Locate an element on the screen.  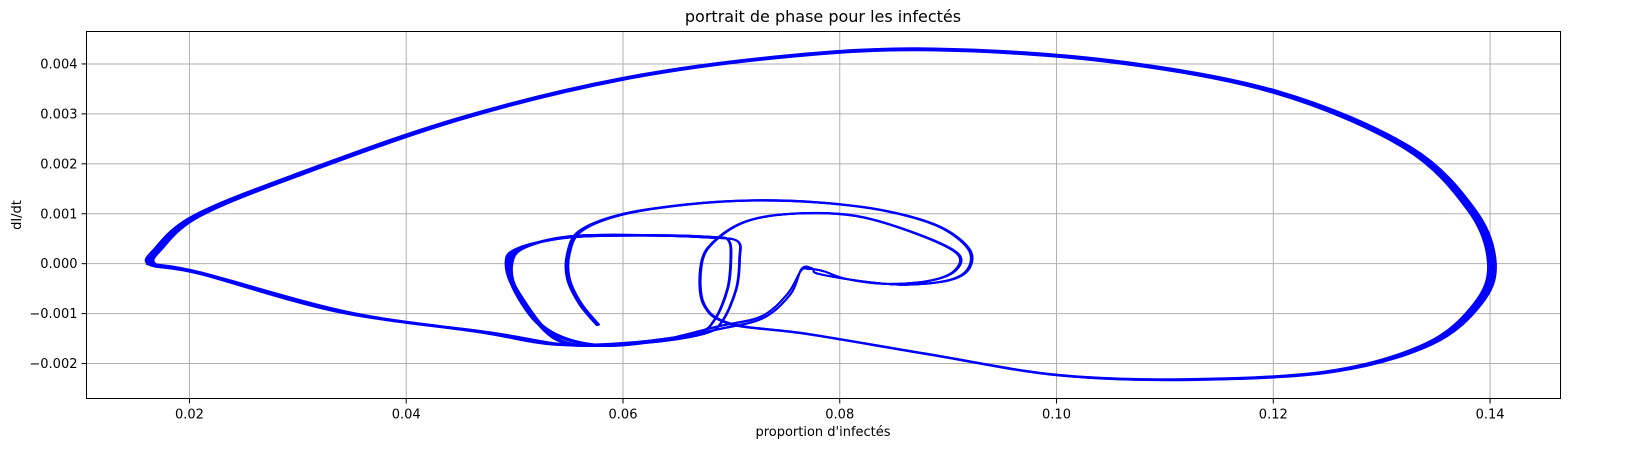
y-tick-label: 0.004 is located at coordinates (58, 64).